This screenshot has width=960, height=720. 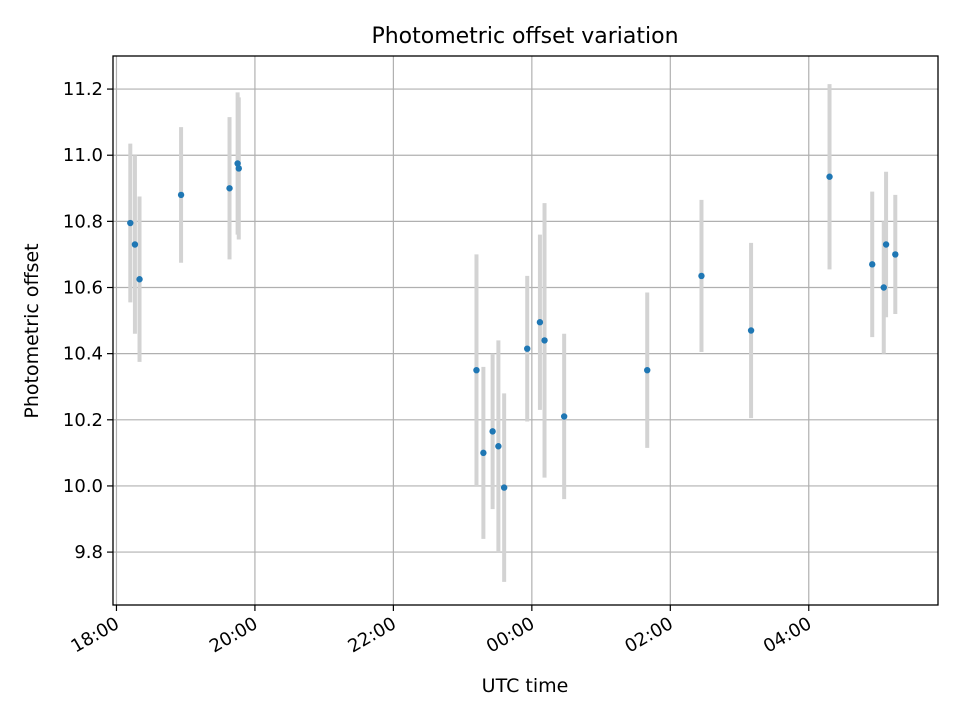 What do you see at coordinates (525, 686) in the screenshot?
I see `x-axis-label: UTC time` at bounding box center [525, 686].